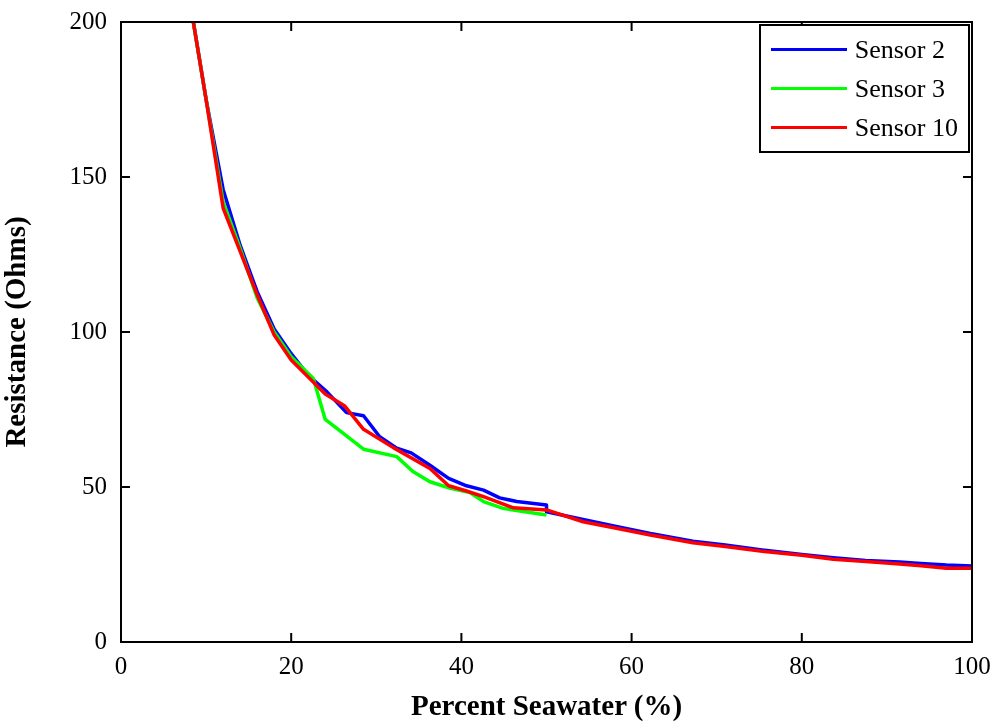 The height and width of the screenshot is (725, 1003). I want to click on x-tick-label: 20, so click(291, 665).